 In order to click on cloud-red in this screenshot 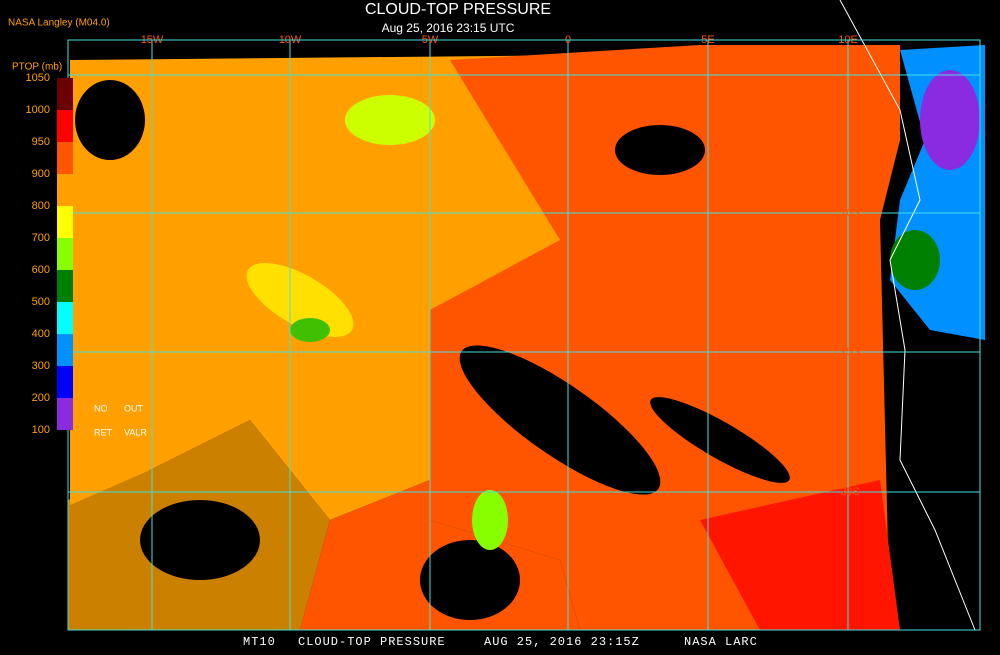, I will do `click(800, 555)`.